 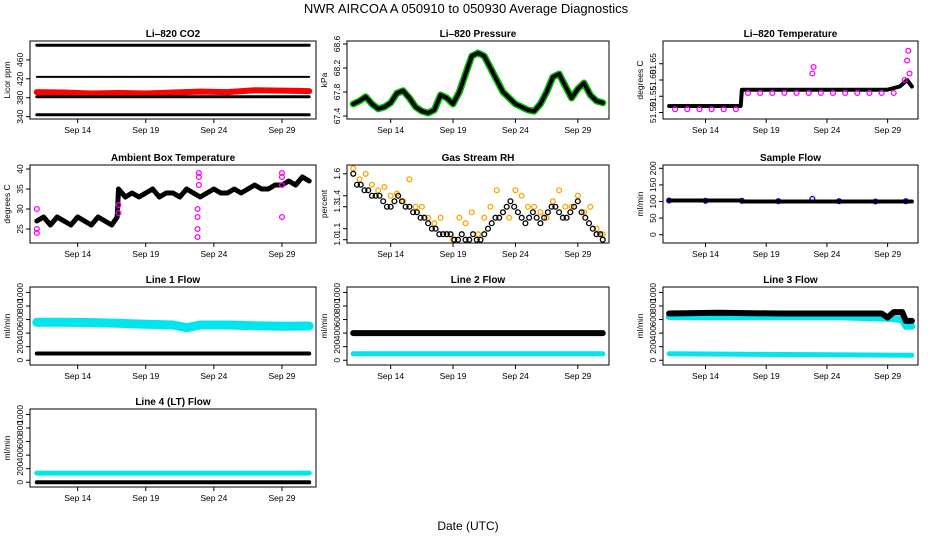 What do you see at coordinates (173, 158) in the screenshot?
I see `panel-title: Ambient Box Temperature` at bounding box center [173, 158].